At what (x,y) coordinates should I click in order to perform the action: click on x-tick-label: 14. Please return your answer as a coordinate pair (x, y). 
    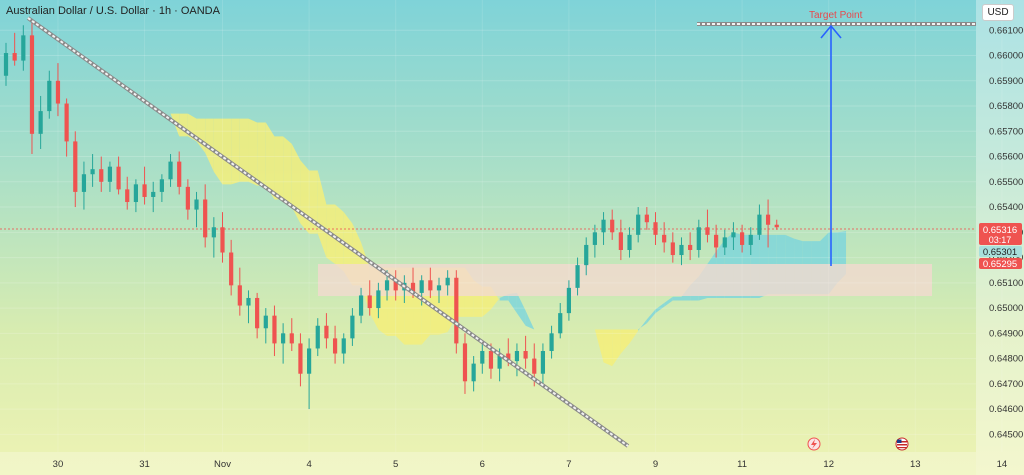
    Looking at the image, I should click on (1002, 464).